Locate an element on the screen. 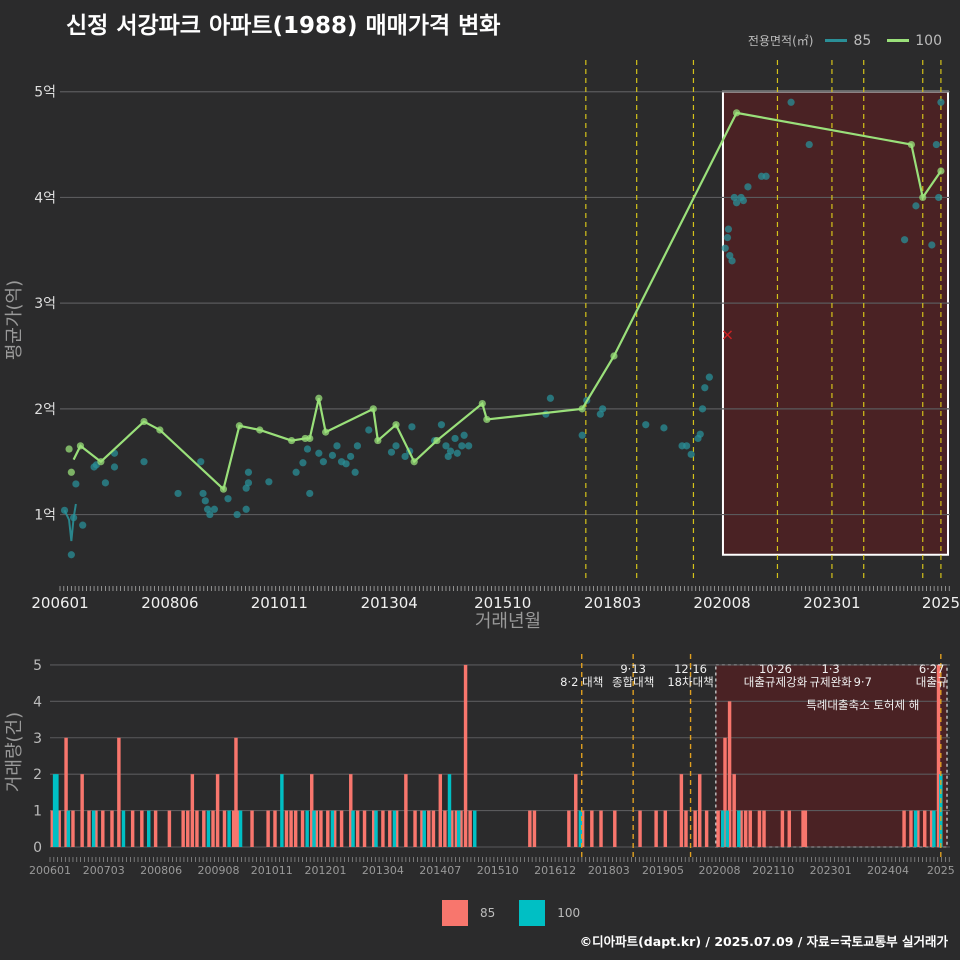 This screenshot has height=960, width=960. bar-x-tick-label: 200908 is located at coordinates (219, 870).